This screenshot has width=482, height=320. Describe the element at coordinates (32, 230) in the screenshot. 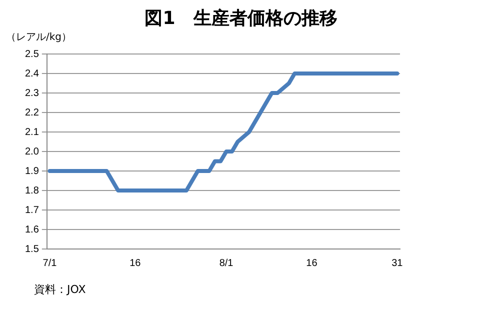

I see `y-tick-label: 1.6` at that location.